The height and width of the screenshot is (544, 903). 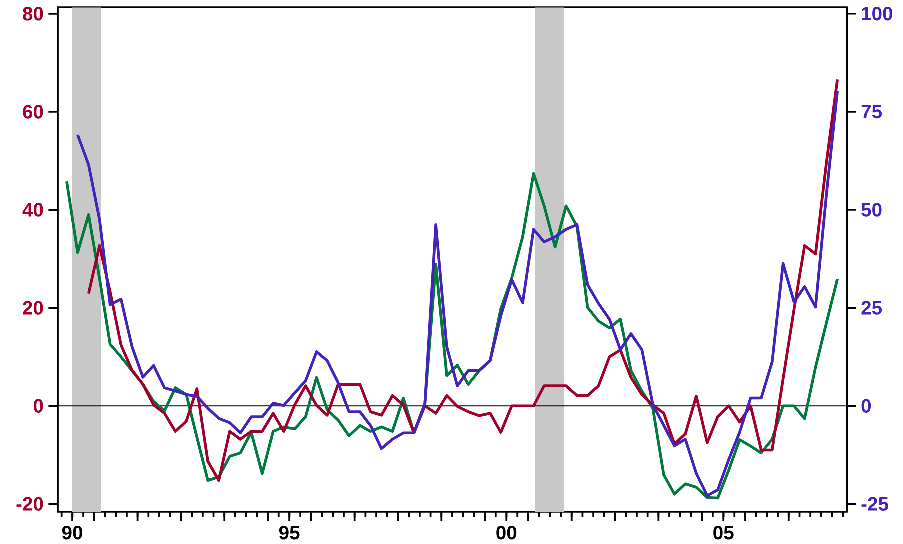 I want to click on y-tick-label: -20, so click(x=30, y=504).